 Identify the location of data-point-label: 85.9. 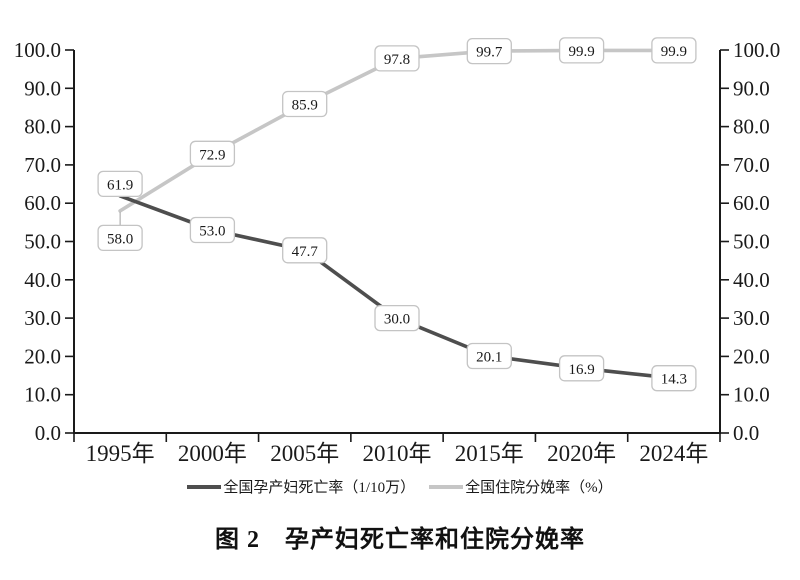
(305, 106).